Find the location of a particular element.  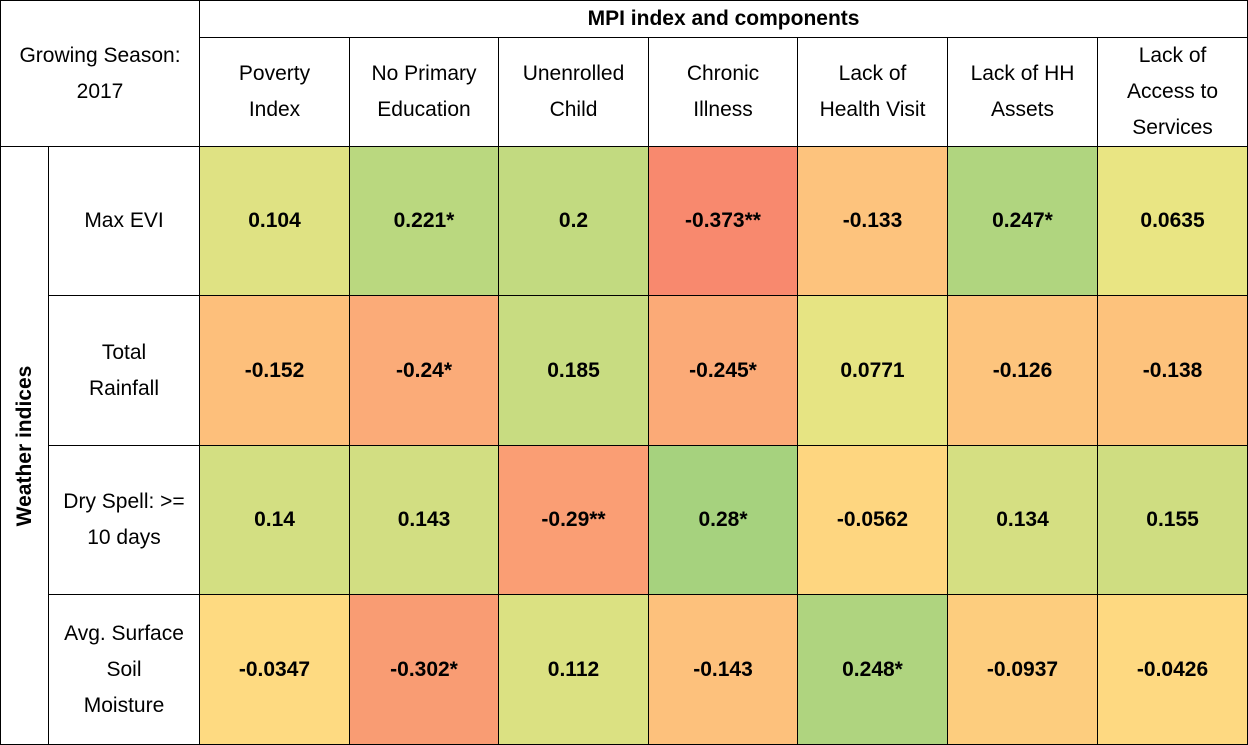

column-header: Lack of Access to Services is located at coordinates (1172, 92).